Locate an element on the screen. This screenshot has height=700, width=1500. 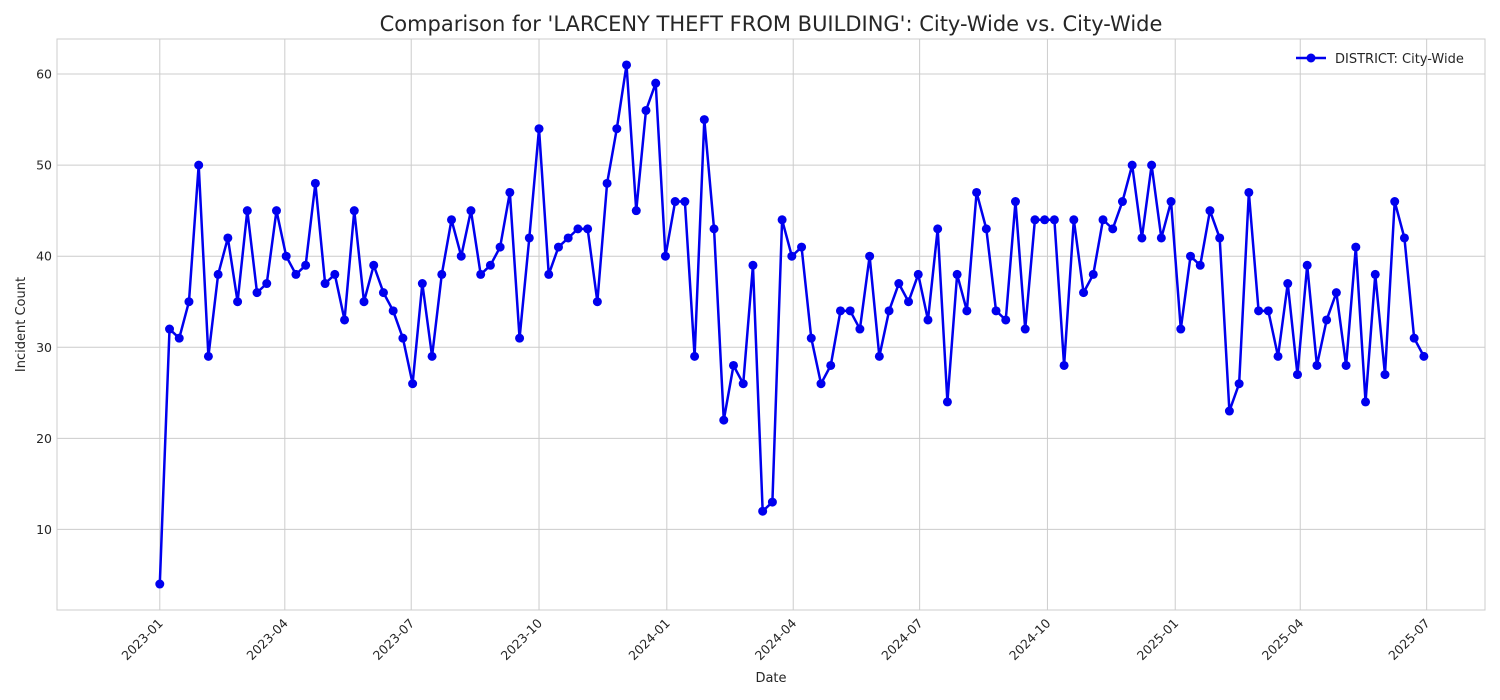
legend-marker is located at coordinates (1311, 58).